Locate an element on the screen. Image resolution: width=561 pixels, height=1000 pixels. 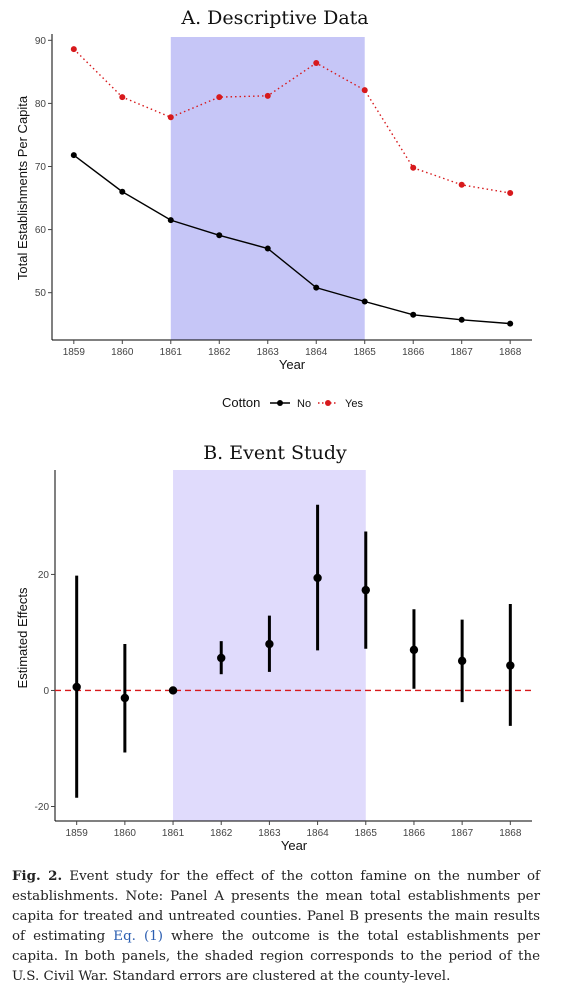
panel-a-y-axis-title: Total Establishments Per Capita is located at coordinates (22, 187).